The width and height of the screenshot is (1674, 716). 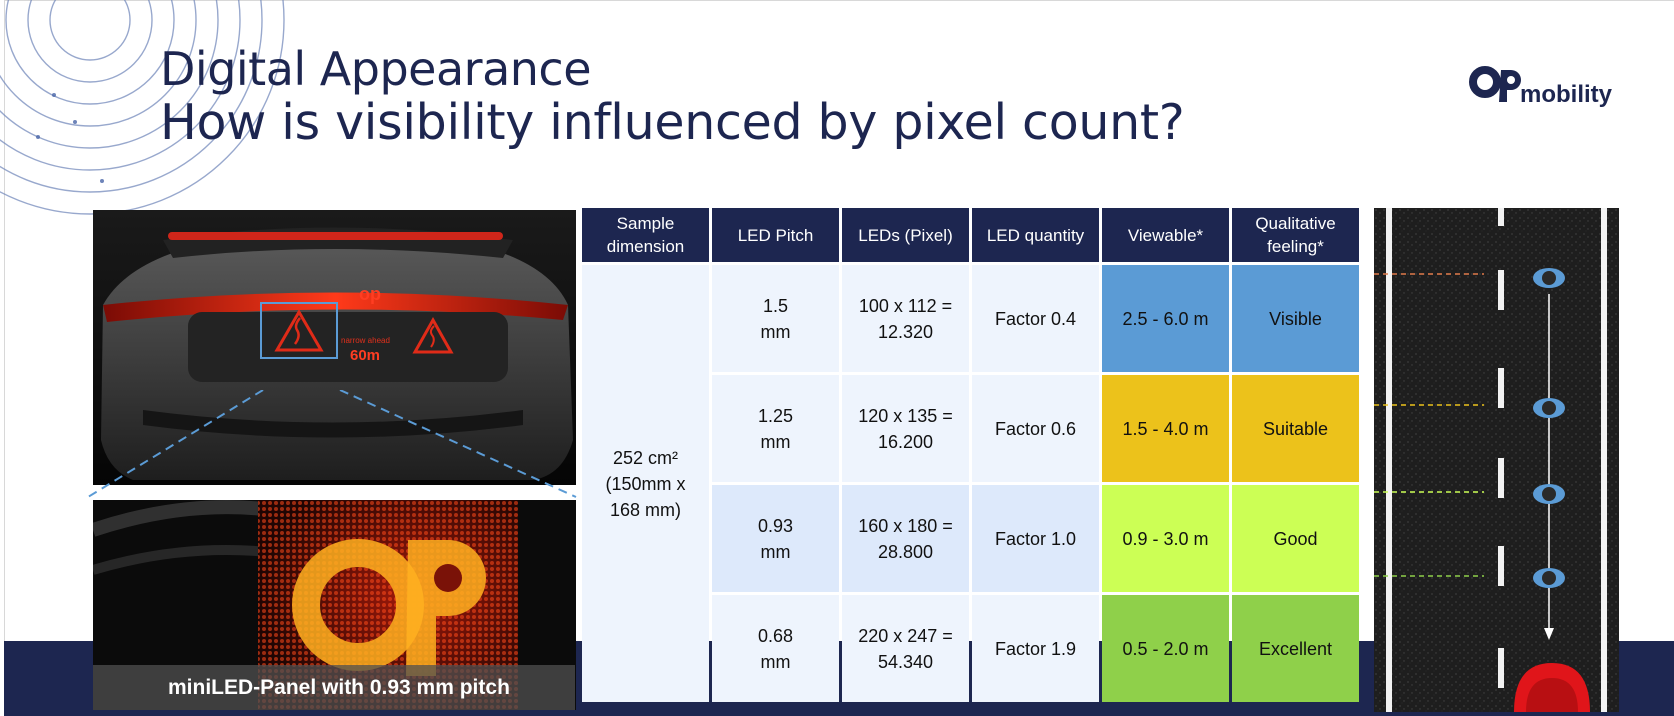 What do you see at coordinates (1496, 460) in the screenshot?
I see `road-diagram` at bounding box center [1496, 460].